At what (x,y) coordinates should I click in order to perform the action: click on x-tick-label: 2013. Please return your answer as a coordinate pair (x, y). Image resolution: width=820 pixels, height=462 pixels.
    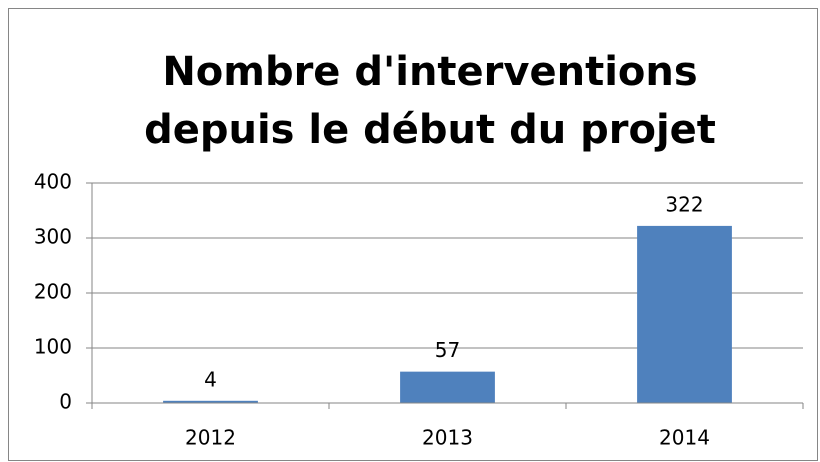
    Looking at the image, I should click on (447, 438).